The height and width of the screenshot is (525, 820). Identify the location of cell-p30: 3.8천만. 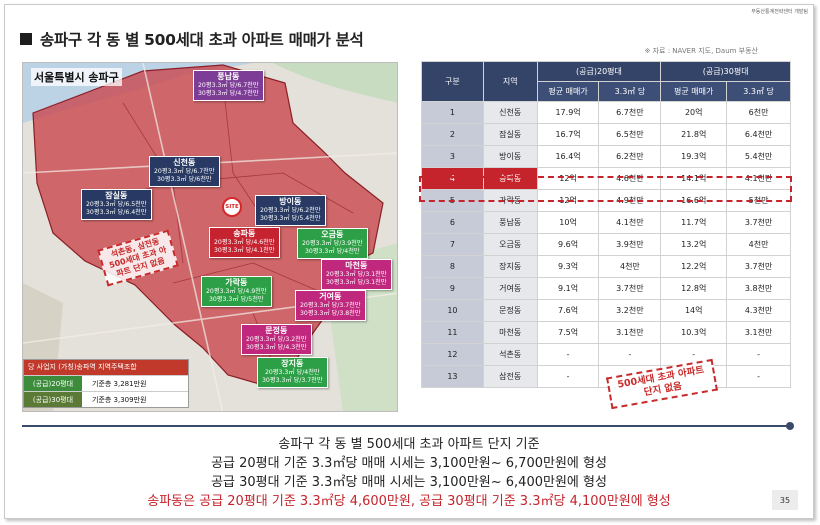
(758, 288).